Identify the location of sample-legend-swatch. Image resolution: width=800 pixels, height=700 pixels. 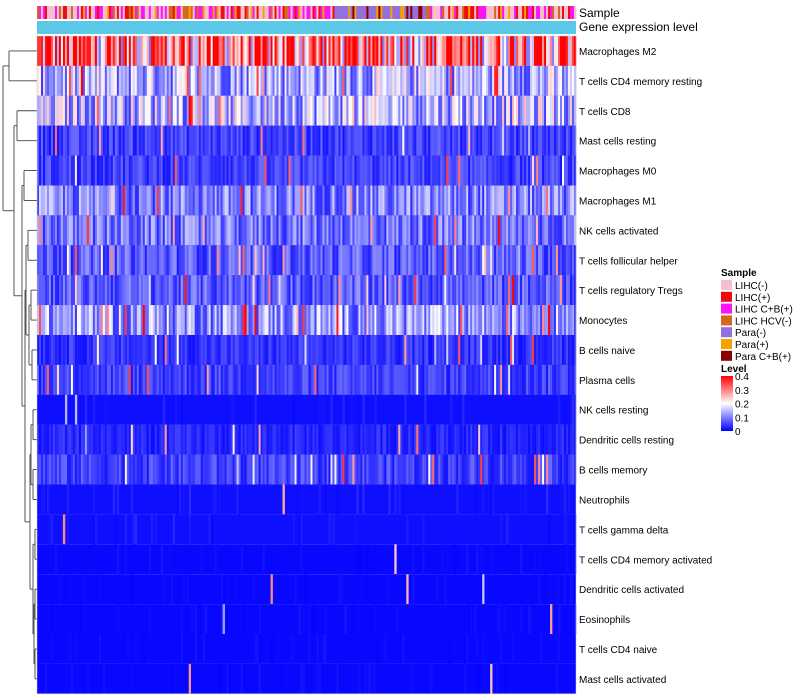
(726, 308).